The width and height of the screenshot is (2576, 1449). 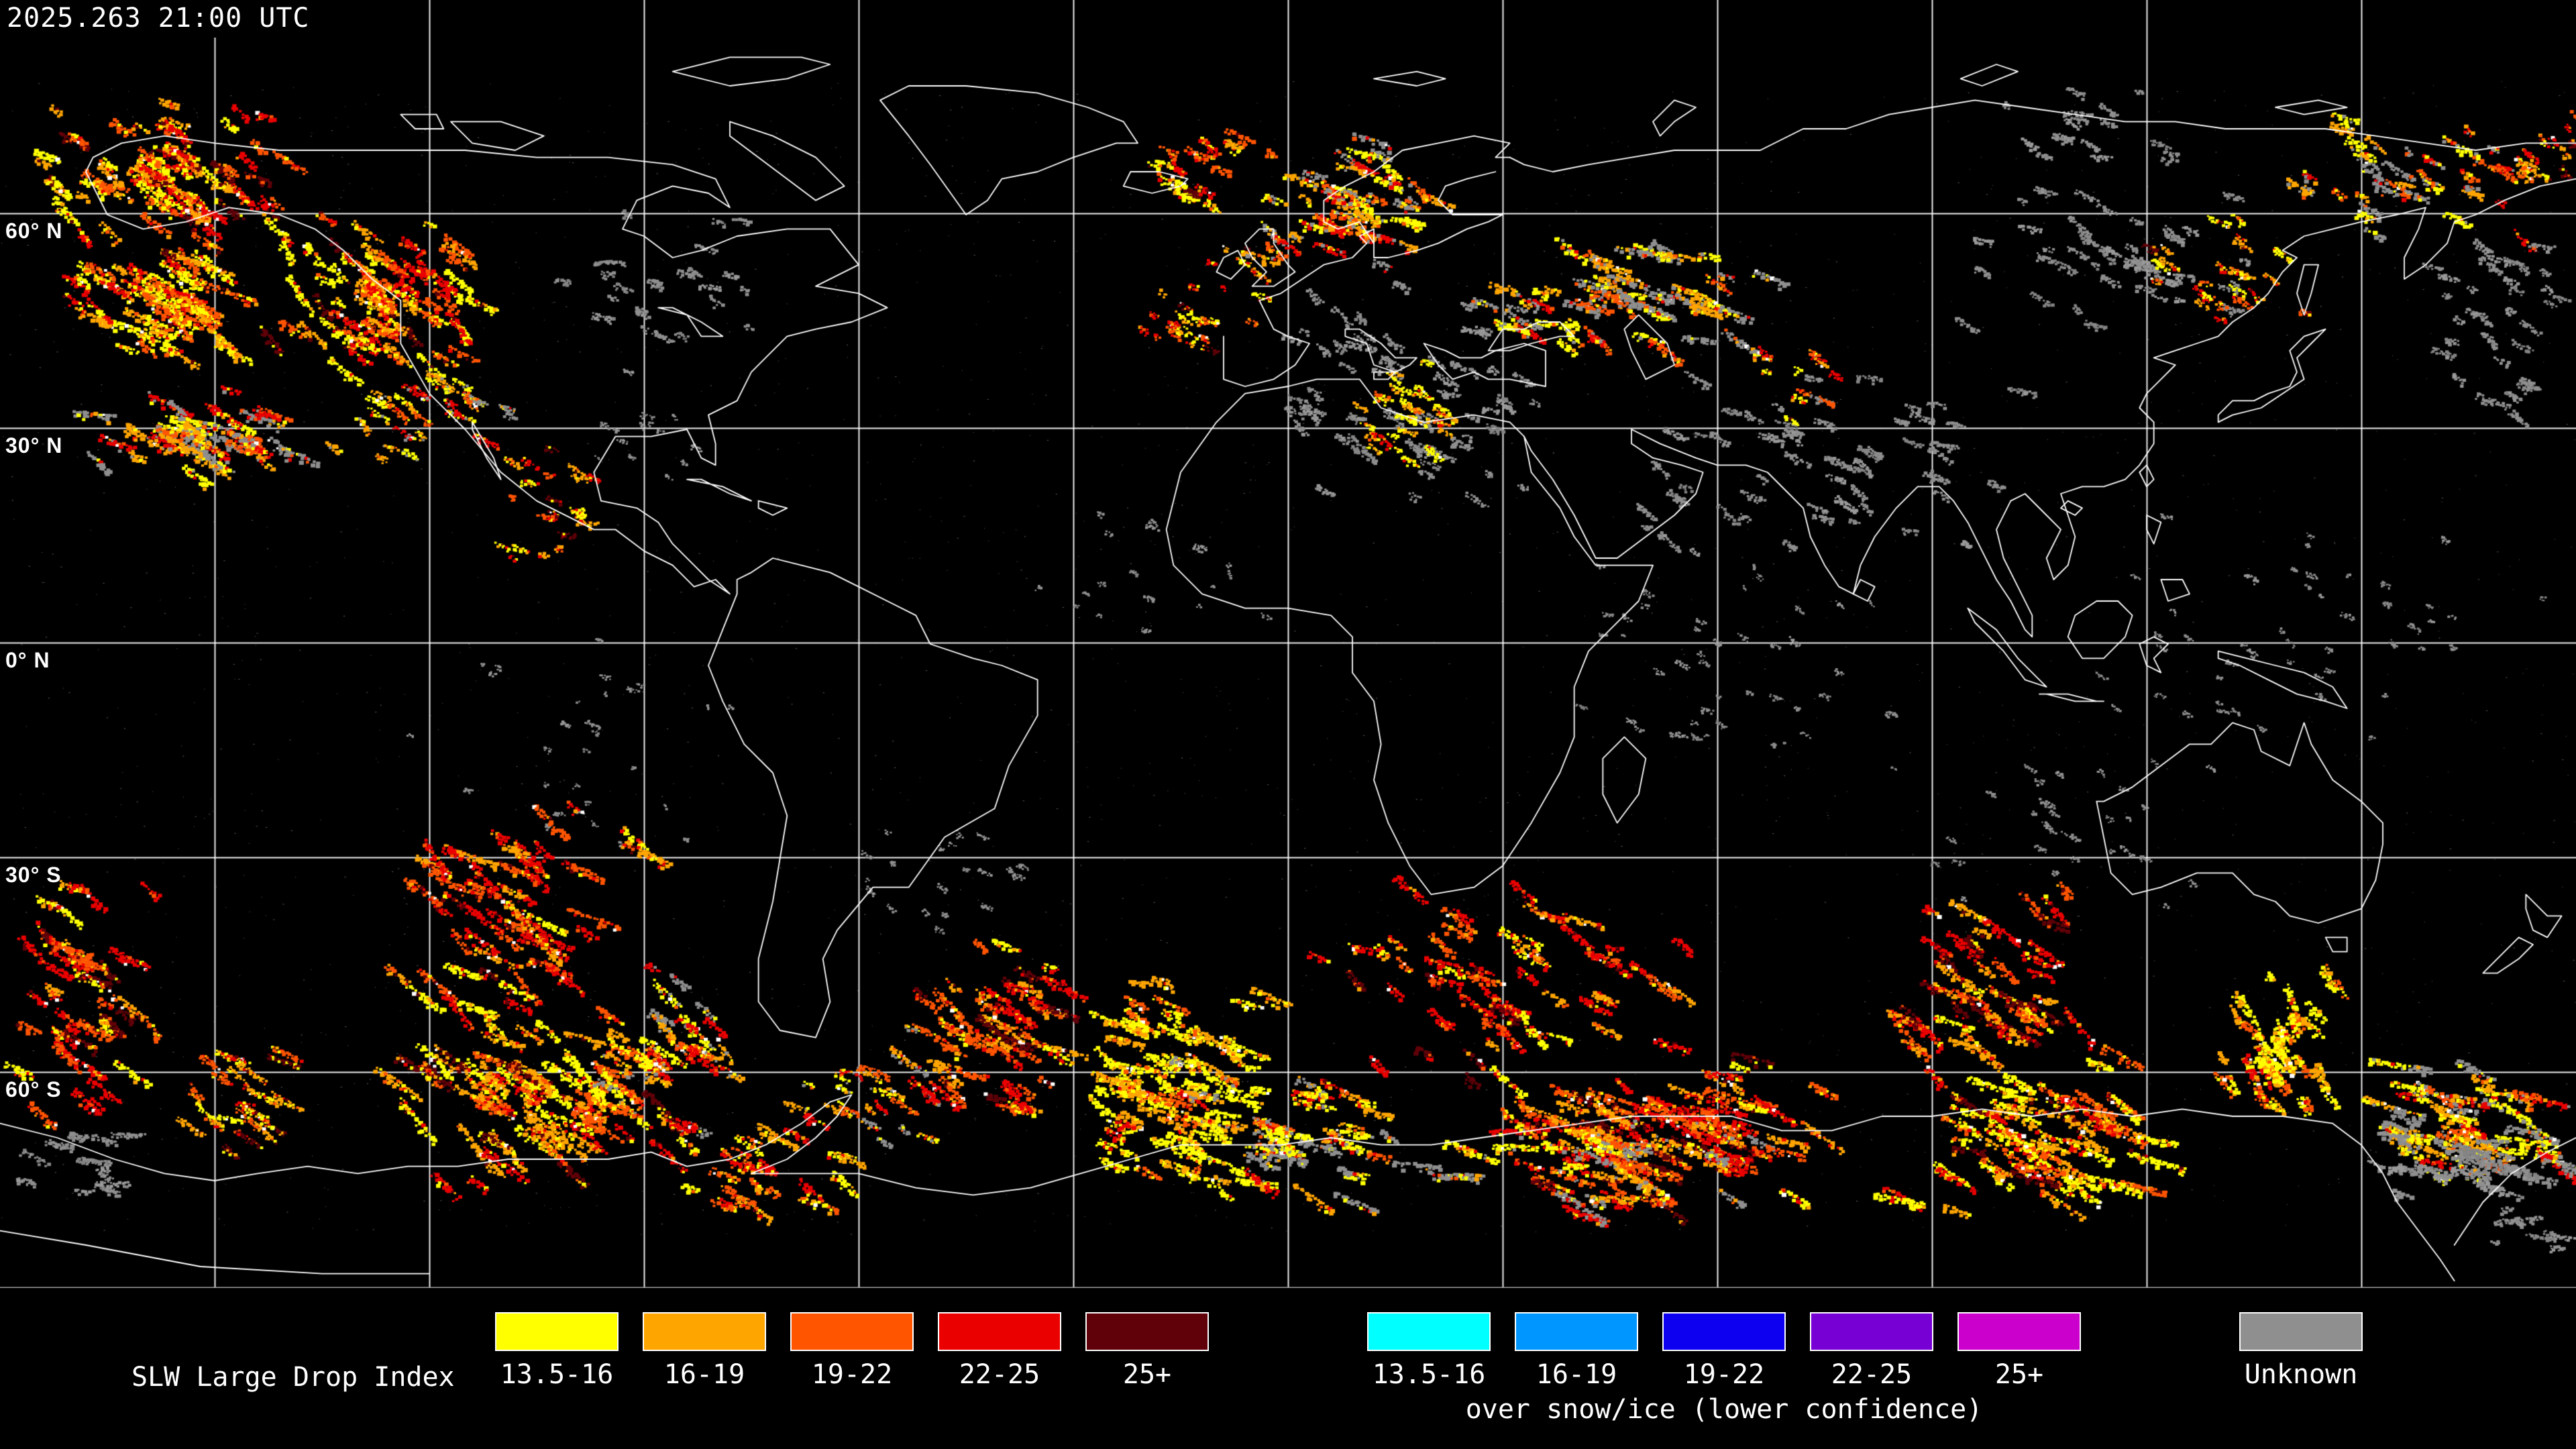 I want to click on legend-warm-1-swatch, so click(x=704, y=1331).